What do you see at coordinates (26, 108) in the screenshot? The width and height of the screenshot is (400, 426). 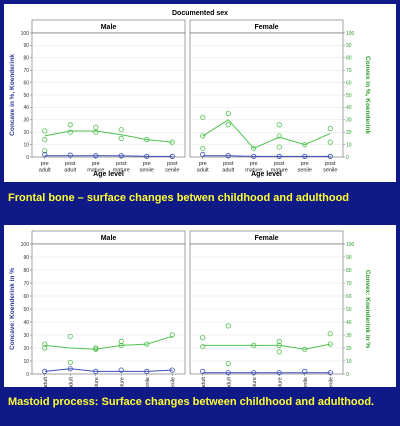 I see `y-tick-label-left: 40` at bounding box center [26, 108].